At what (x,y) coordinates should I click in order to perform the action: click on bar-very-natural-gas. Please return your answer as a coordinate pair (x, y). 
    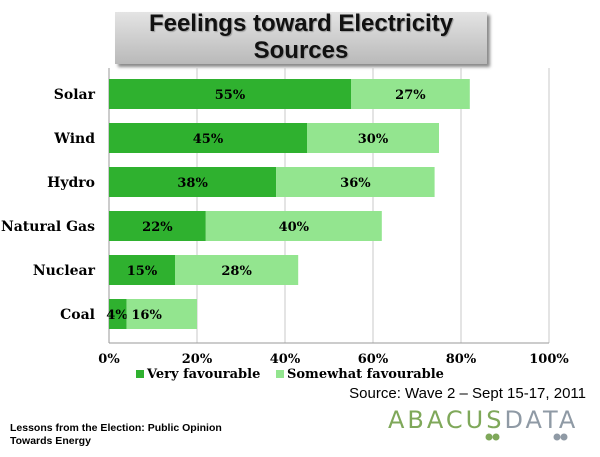
    Looking at the image, I should click on (157, 226).